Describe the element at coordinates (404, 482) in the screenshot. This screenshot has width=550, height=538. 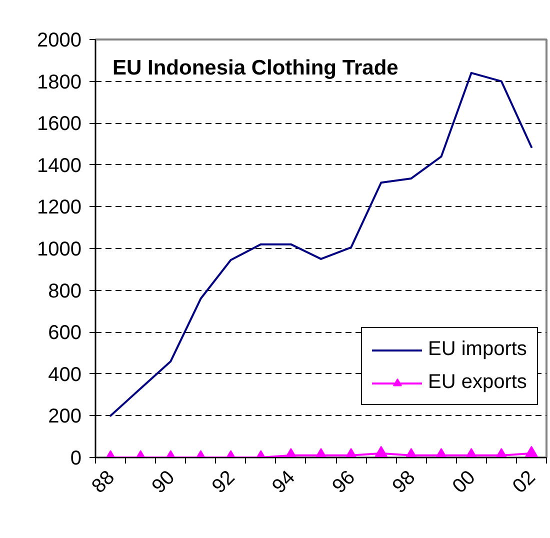
I see `x-tick-label: 98` at that location.